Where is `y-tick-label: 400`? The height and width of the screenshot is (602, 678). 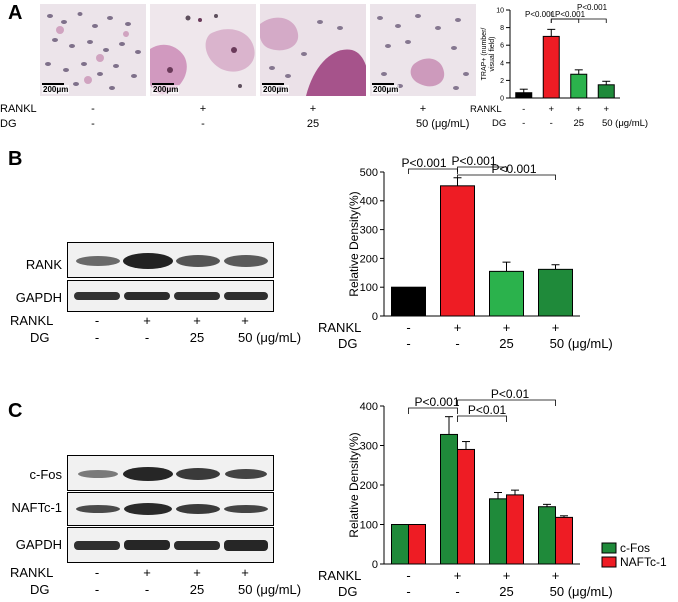 y-tick-label: 400 is located at coordinates (369, 407).